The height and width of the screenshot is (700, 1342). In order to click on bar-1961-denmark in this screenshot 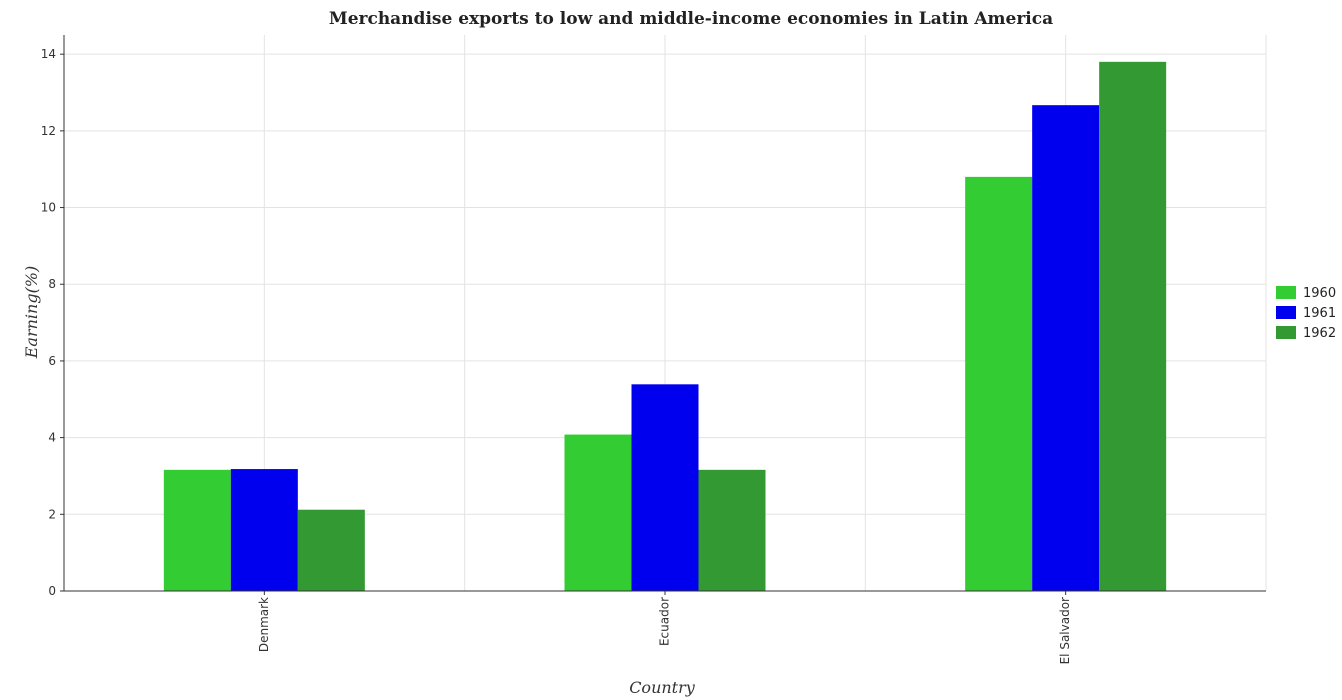, I will do `click(264, 530)`.